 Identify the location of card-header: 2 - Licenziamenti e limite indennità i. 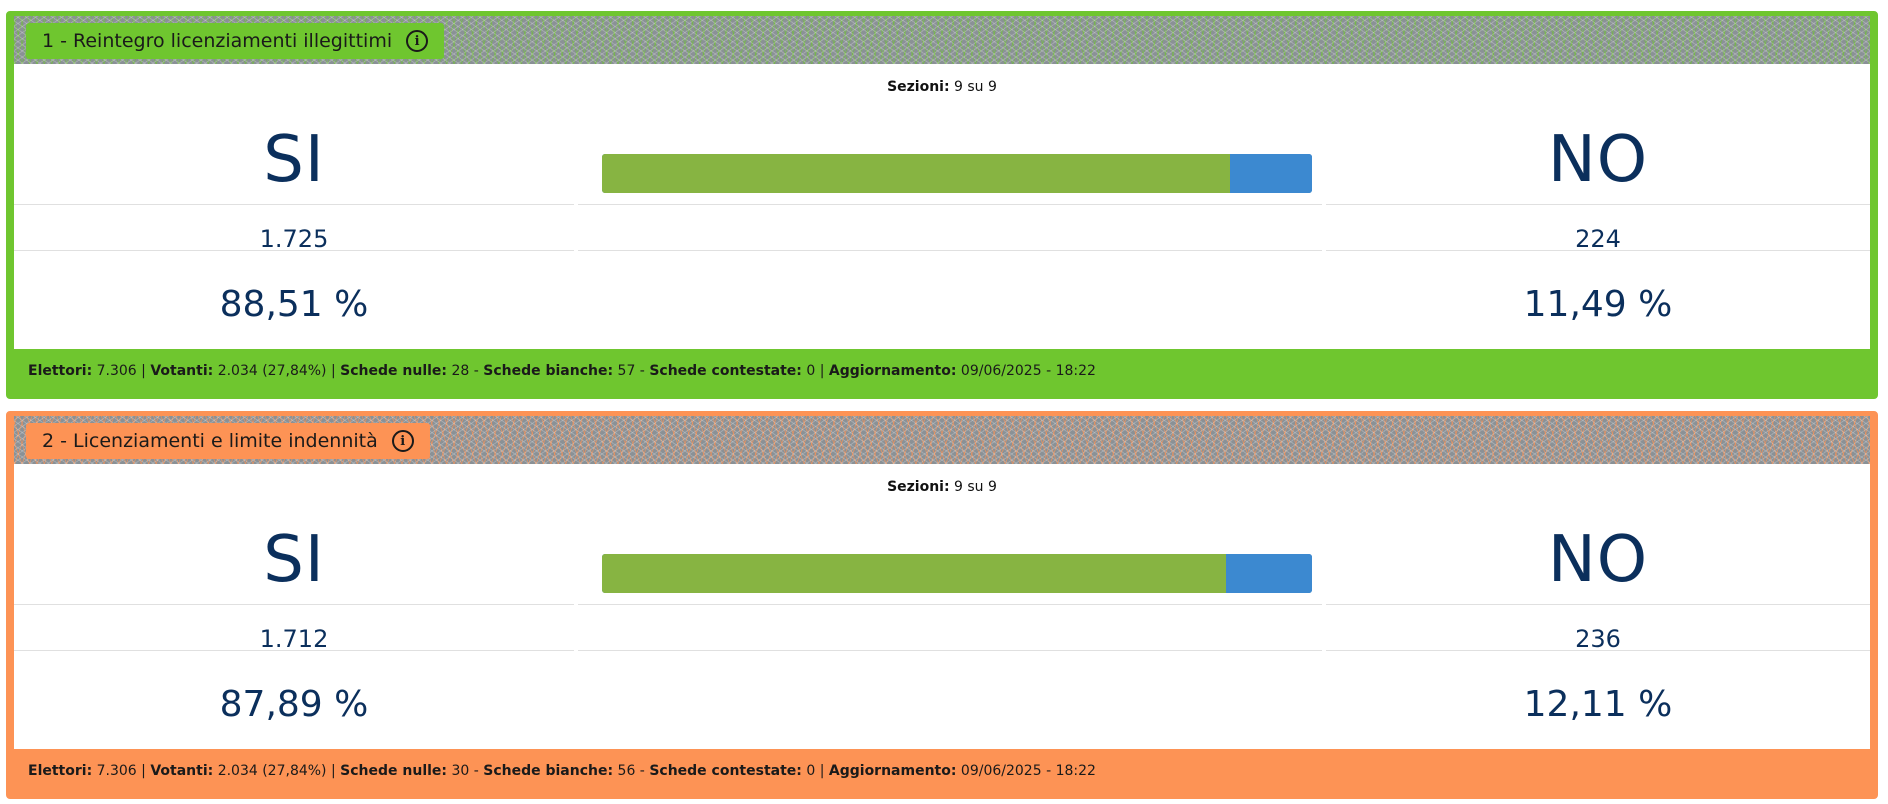
(942, 440).